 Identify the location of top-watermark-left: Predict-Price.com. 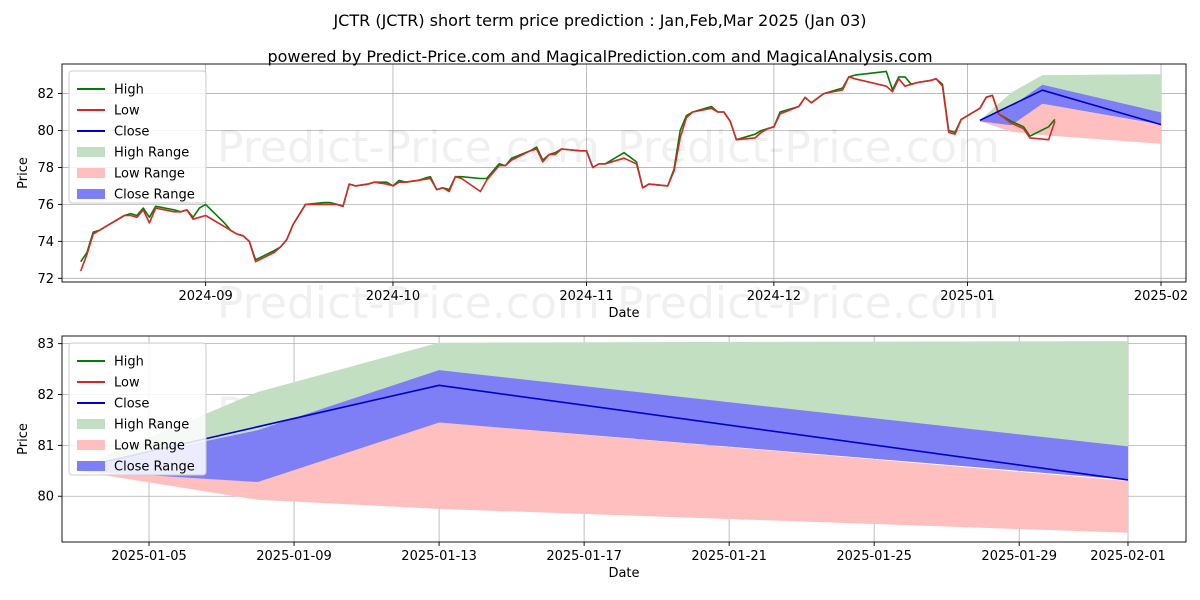
(408, 147).